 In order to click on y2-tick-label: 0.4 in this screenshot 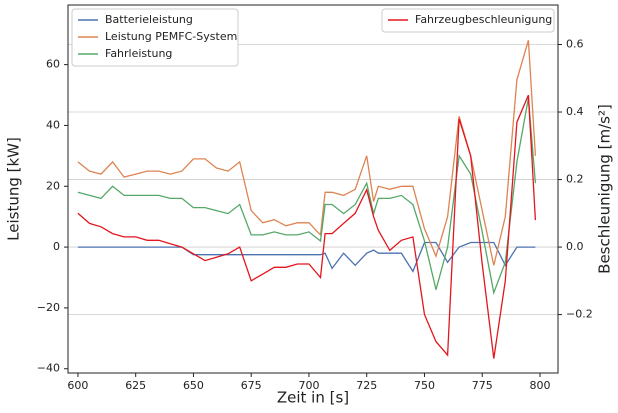, I will do `click(575, 111)`.